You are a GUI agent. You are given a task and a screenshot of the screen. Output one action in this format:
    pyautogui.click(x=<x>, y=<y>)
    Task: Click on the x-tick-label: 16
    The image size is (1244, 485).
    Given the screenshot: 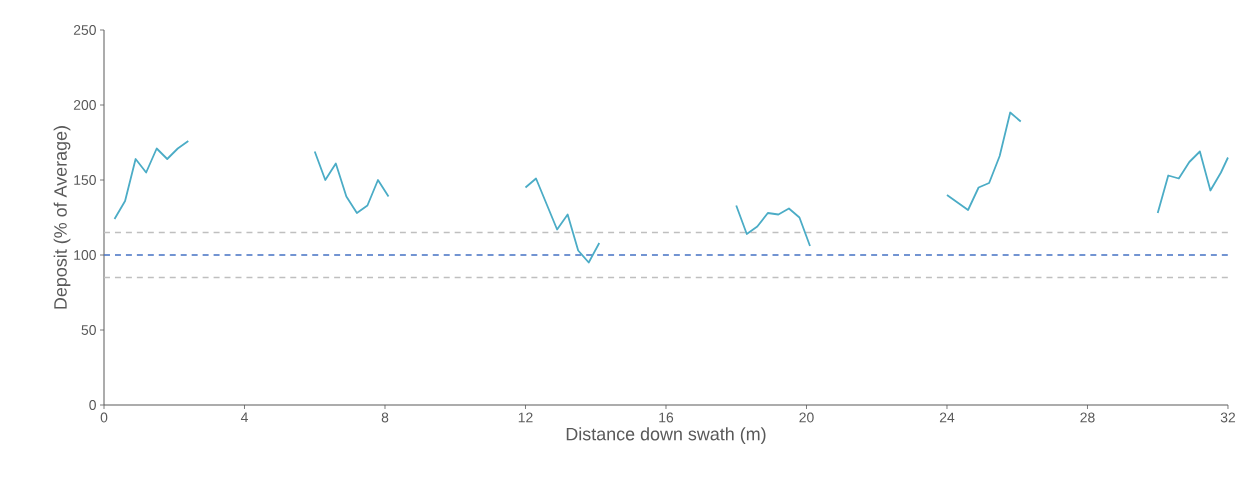 What is the action you would take?
    pyautogui.click(x=666, y=417)
    